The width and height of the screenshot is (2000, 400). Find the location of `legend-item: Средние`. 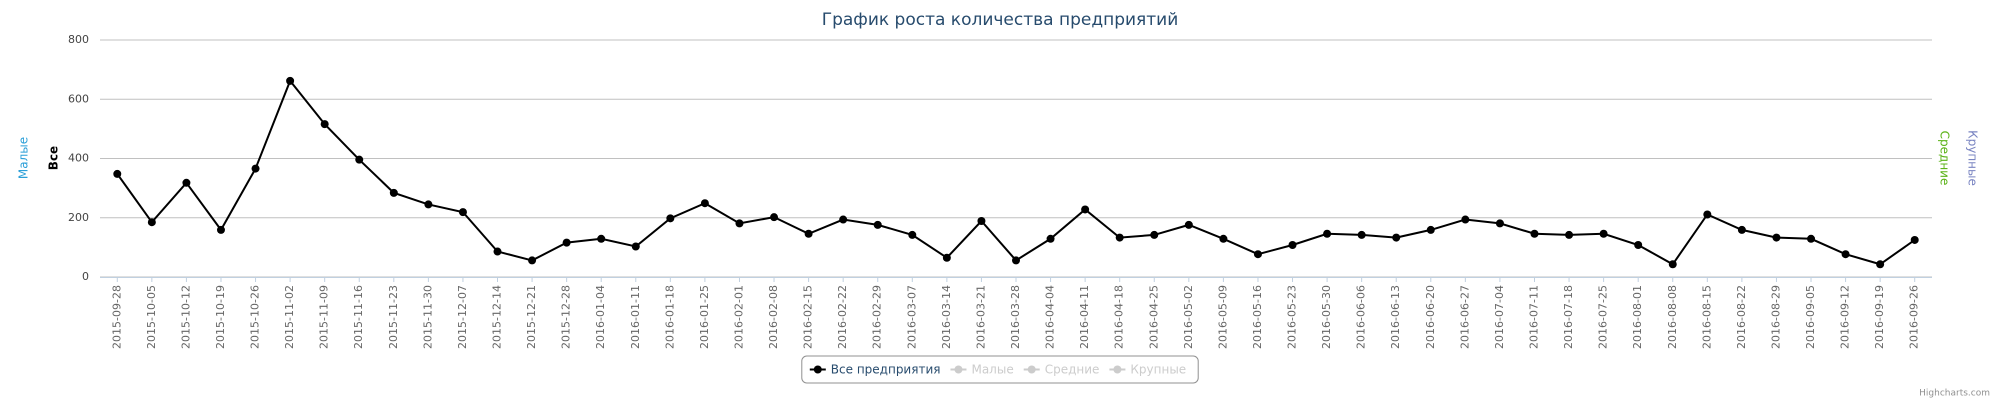

legend-item: Средние is located at coordinates (1061, 370).